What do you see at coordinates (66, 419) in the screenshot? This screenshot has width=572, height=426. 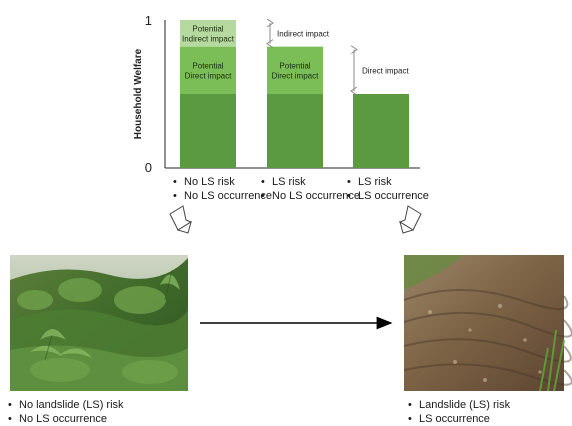 I see `left-photo-caption-line: No LS occurrence` at bounding box center [66, 419].